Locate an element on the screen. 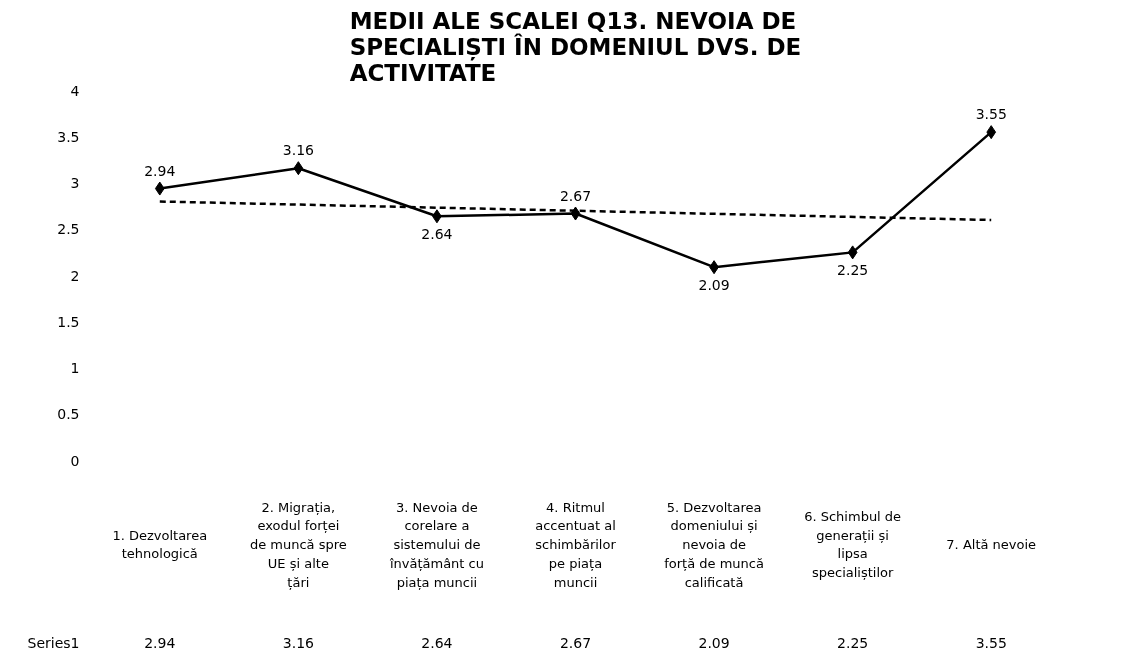 This screenshot has width=1138, height=667. text: 2.94 is located at coordinates (160, 170).